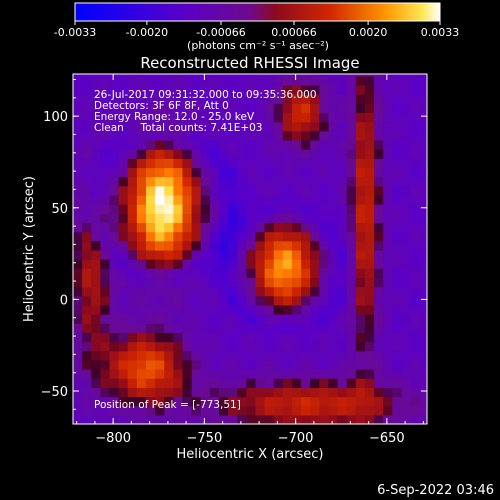 The height and width of the screenshot is (500, 500). What do you see at coordinates (440, 32) in the screenshot?
I see `colorbar-tick-label: 0.0033` at bounding box center [440, 32].